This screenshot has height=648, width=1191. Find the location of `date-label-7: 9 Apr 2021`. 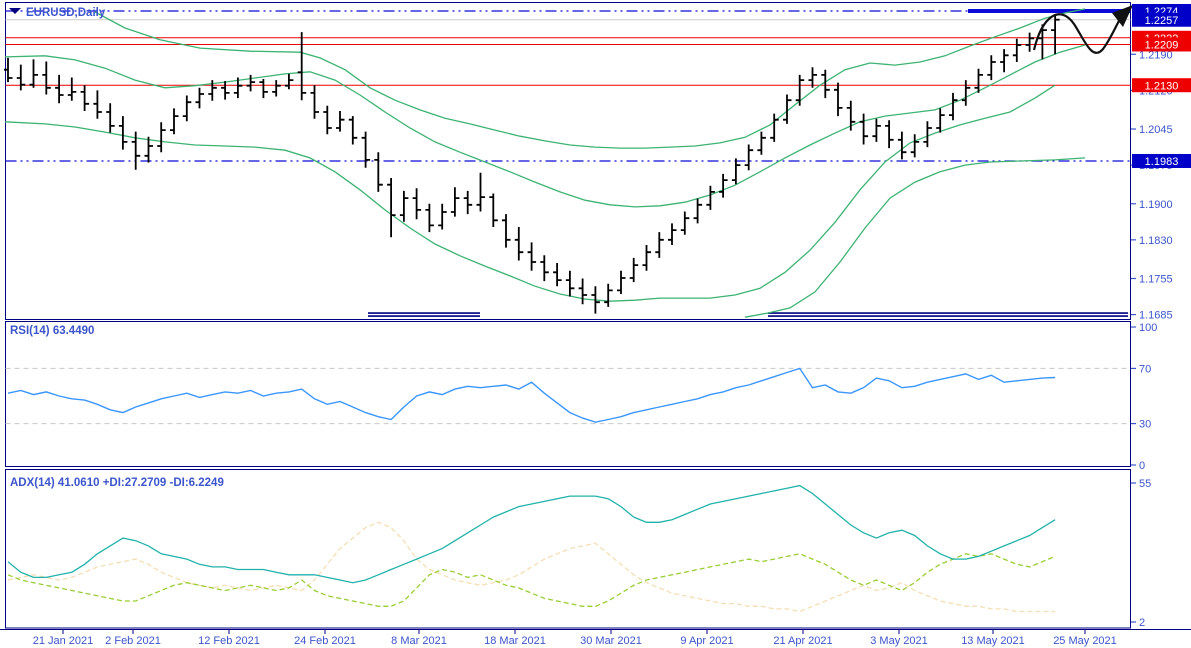

date-label-7: 9 Apr 2021 is located at coordinates (706, 641).